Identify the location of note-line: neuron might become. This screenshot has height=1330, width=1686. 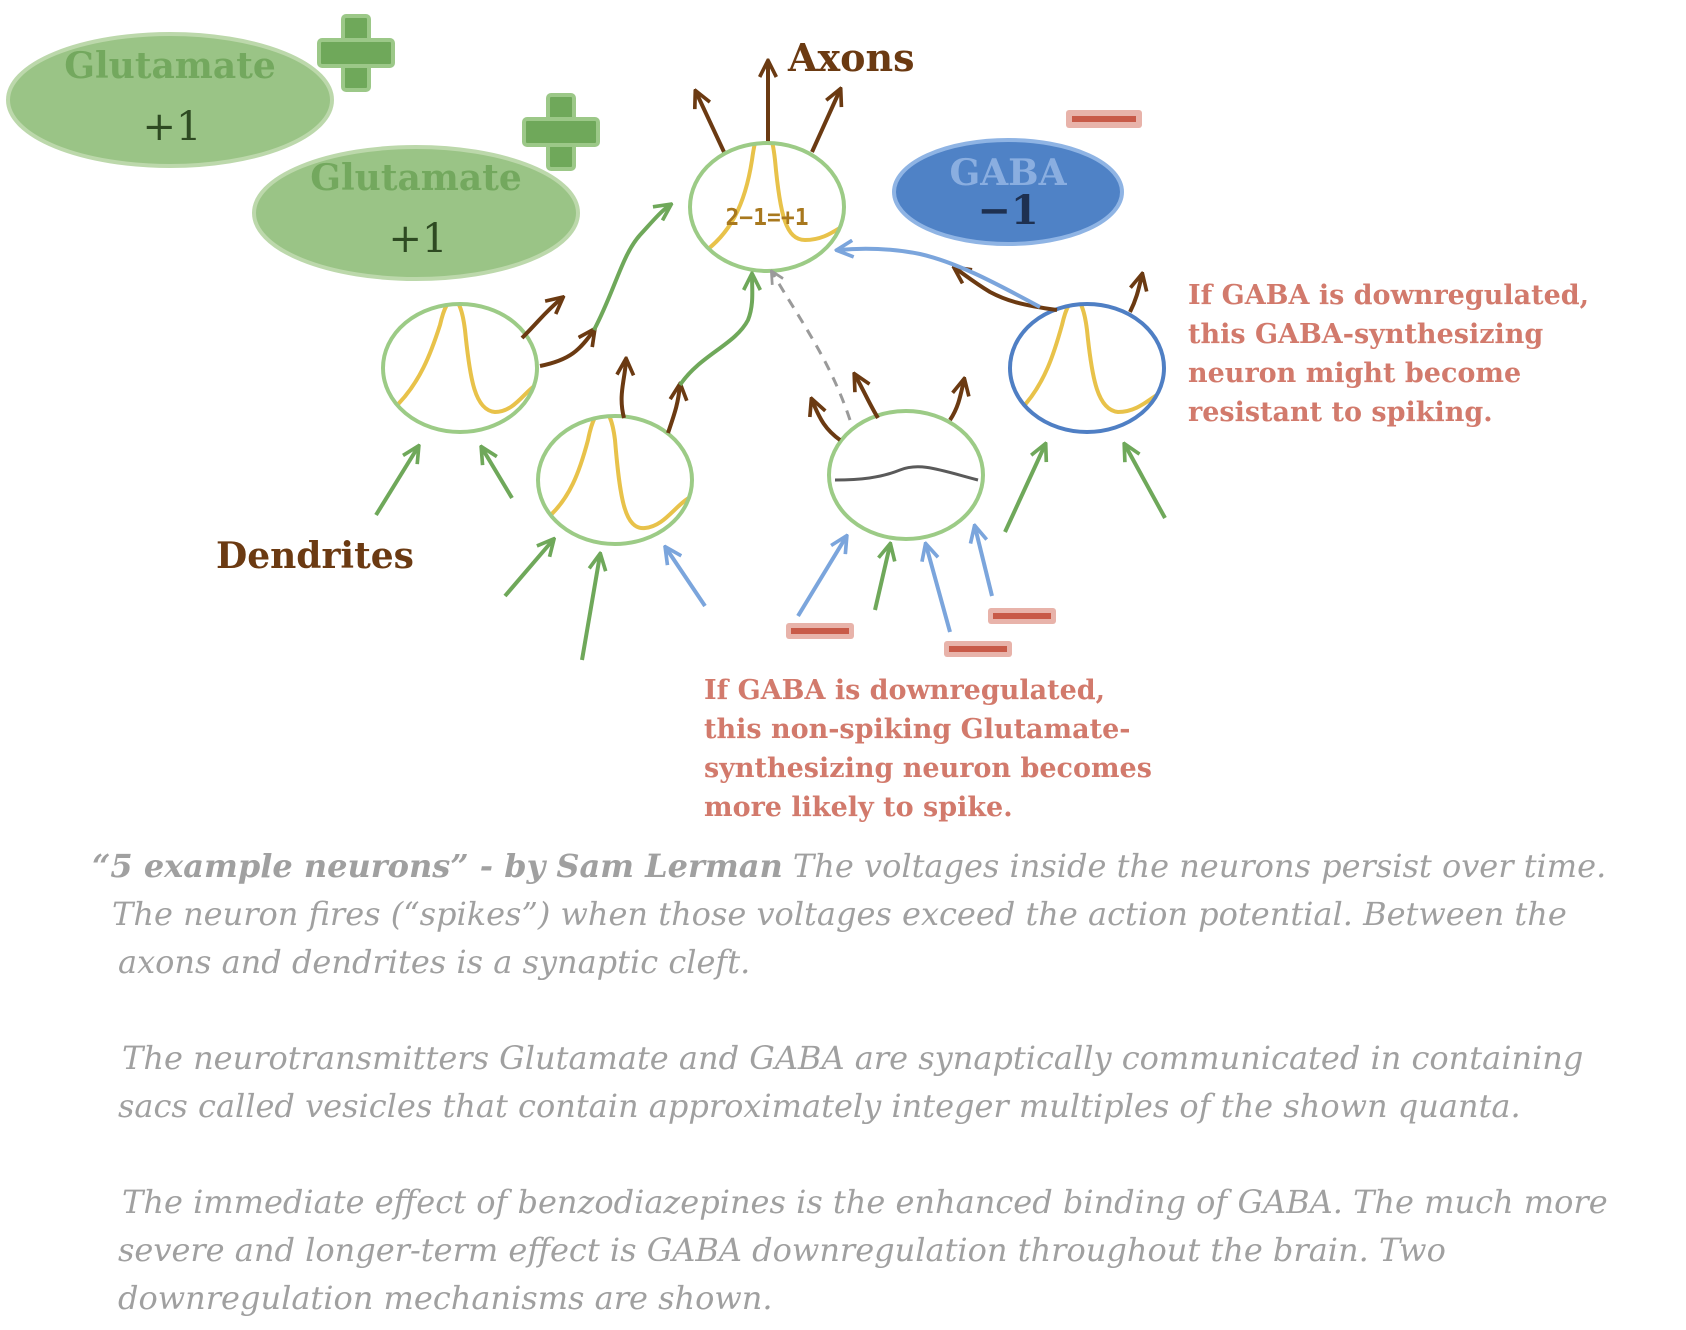
(1355, 373).